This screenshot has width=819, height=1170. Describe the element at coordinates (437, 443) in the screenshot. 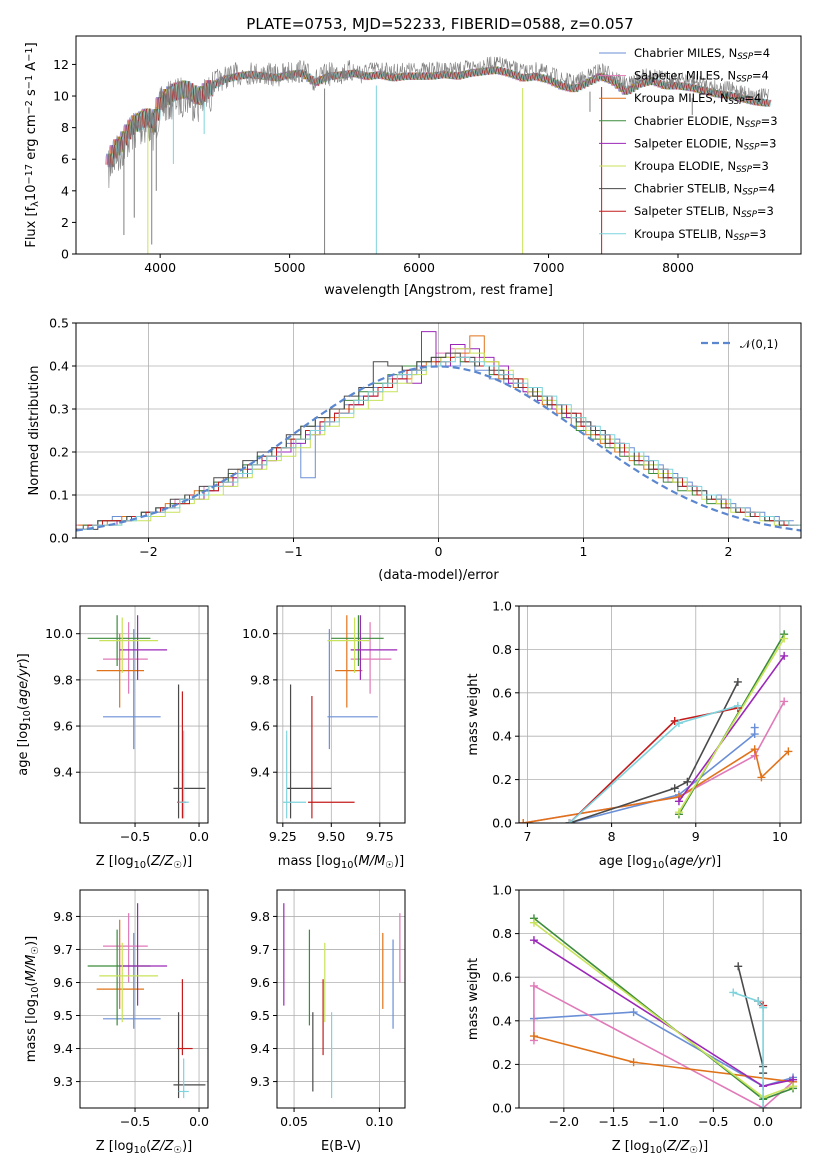

I see `histogram-step-ss` at that location.